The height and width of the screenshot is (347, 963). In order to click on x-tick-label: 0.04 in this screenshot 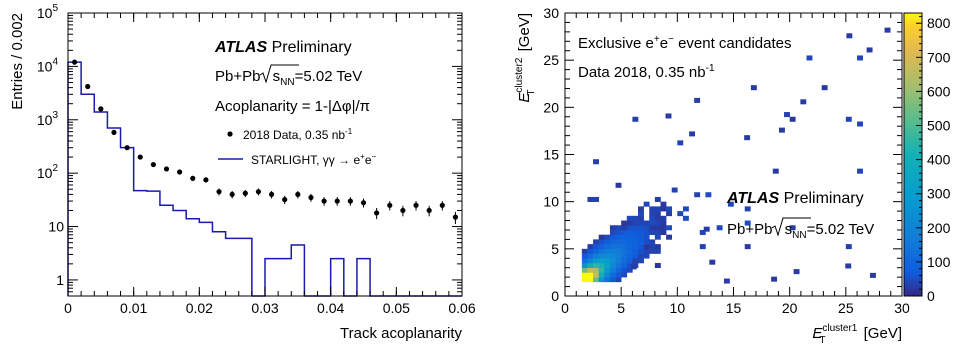, I will do `click(330, 308)`.